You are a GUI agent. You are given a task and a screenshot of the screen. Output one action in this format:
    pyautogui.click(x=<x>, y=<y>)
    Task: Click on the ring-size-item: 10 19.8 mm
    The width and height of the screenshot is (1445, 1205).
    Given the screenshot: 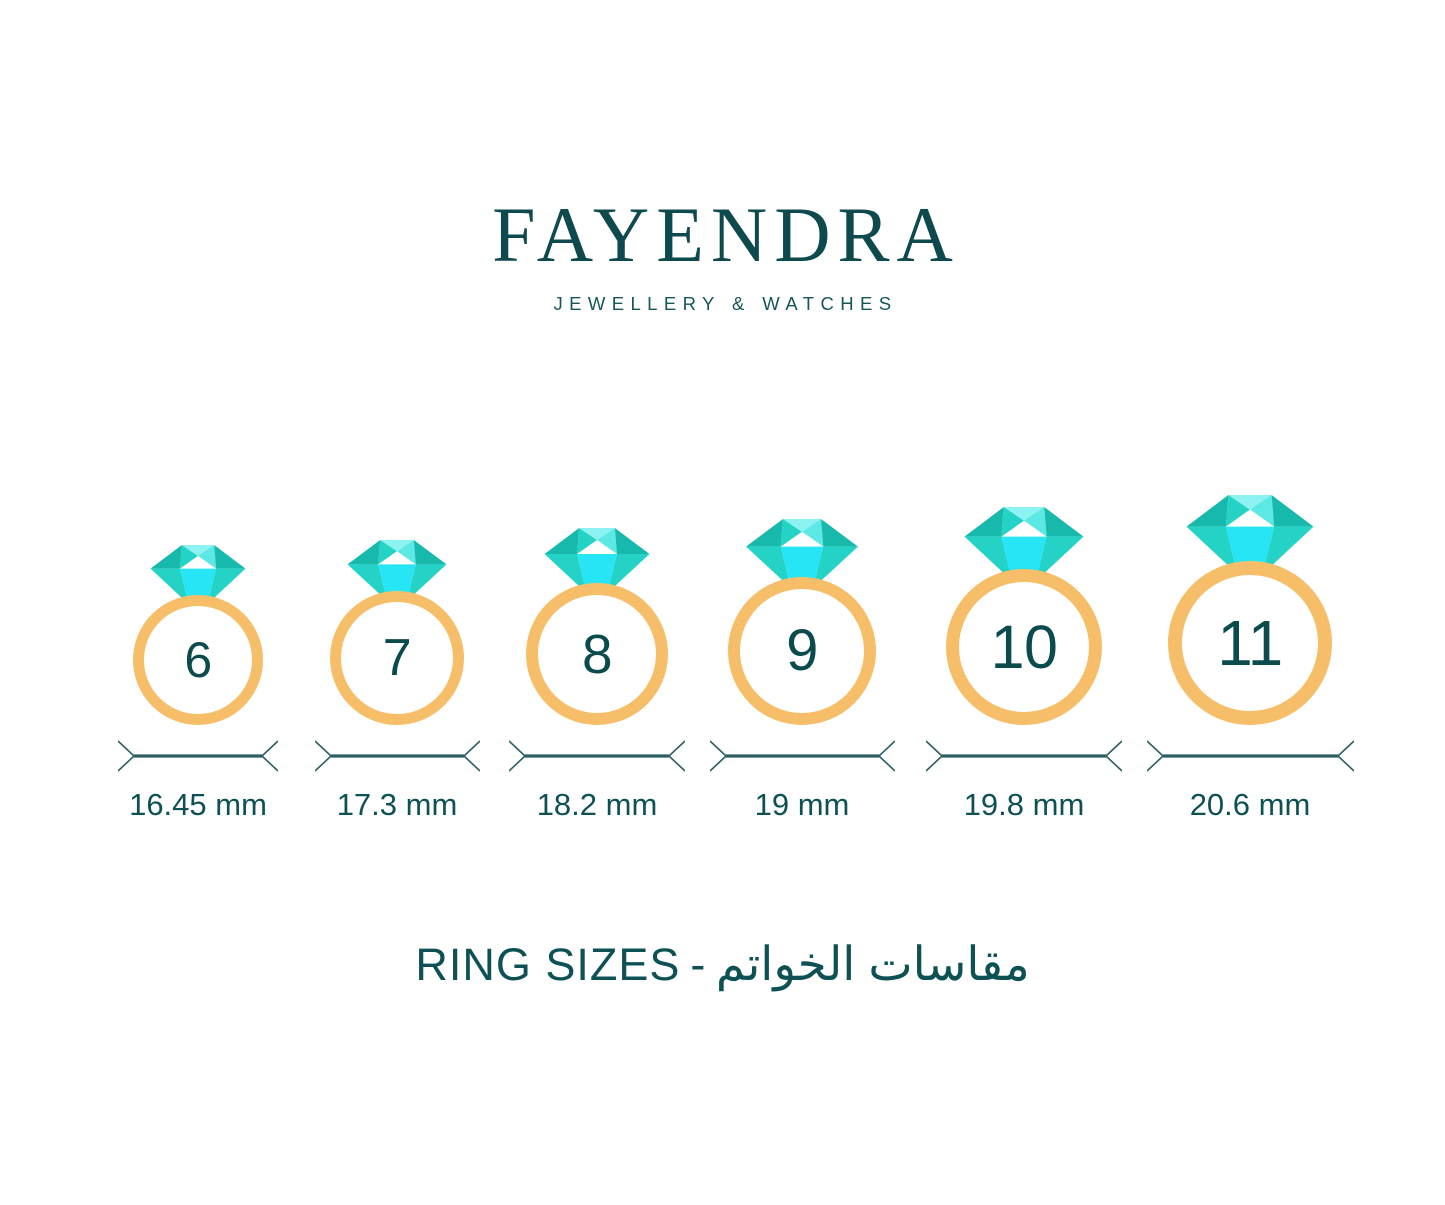 What is the action you would take?
    pyautogui.click(x=1024, y=663)
    